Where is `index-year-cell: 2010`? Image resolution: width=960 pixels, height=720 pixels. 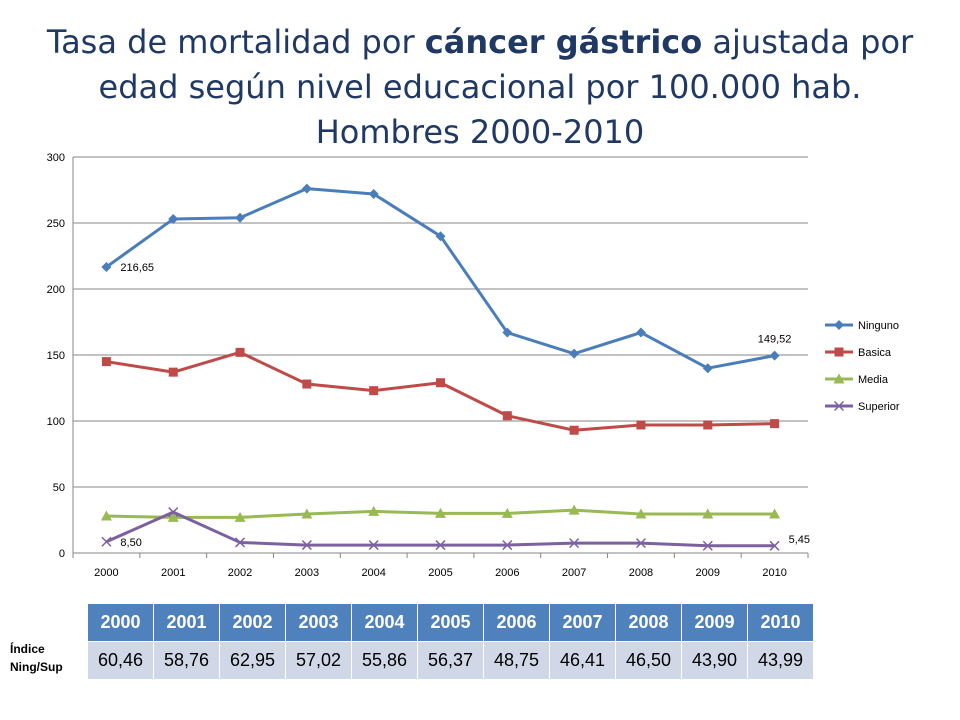
index-year-cell: 2010 is located at coordinates (780, 622).